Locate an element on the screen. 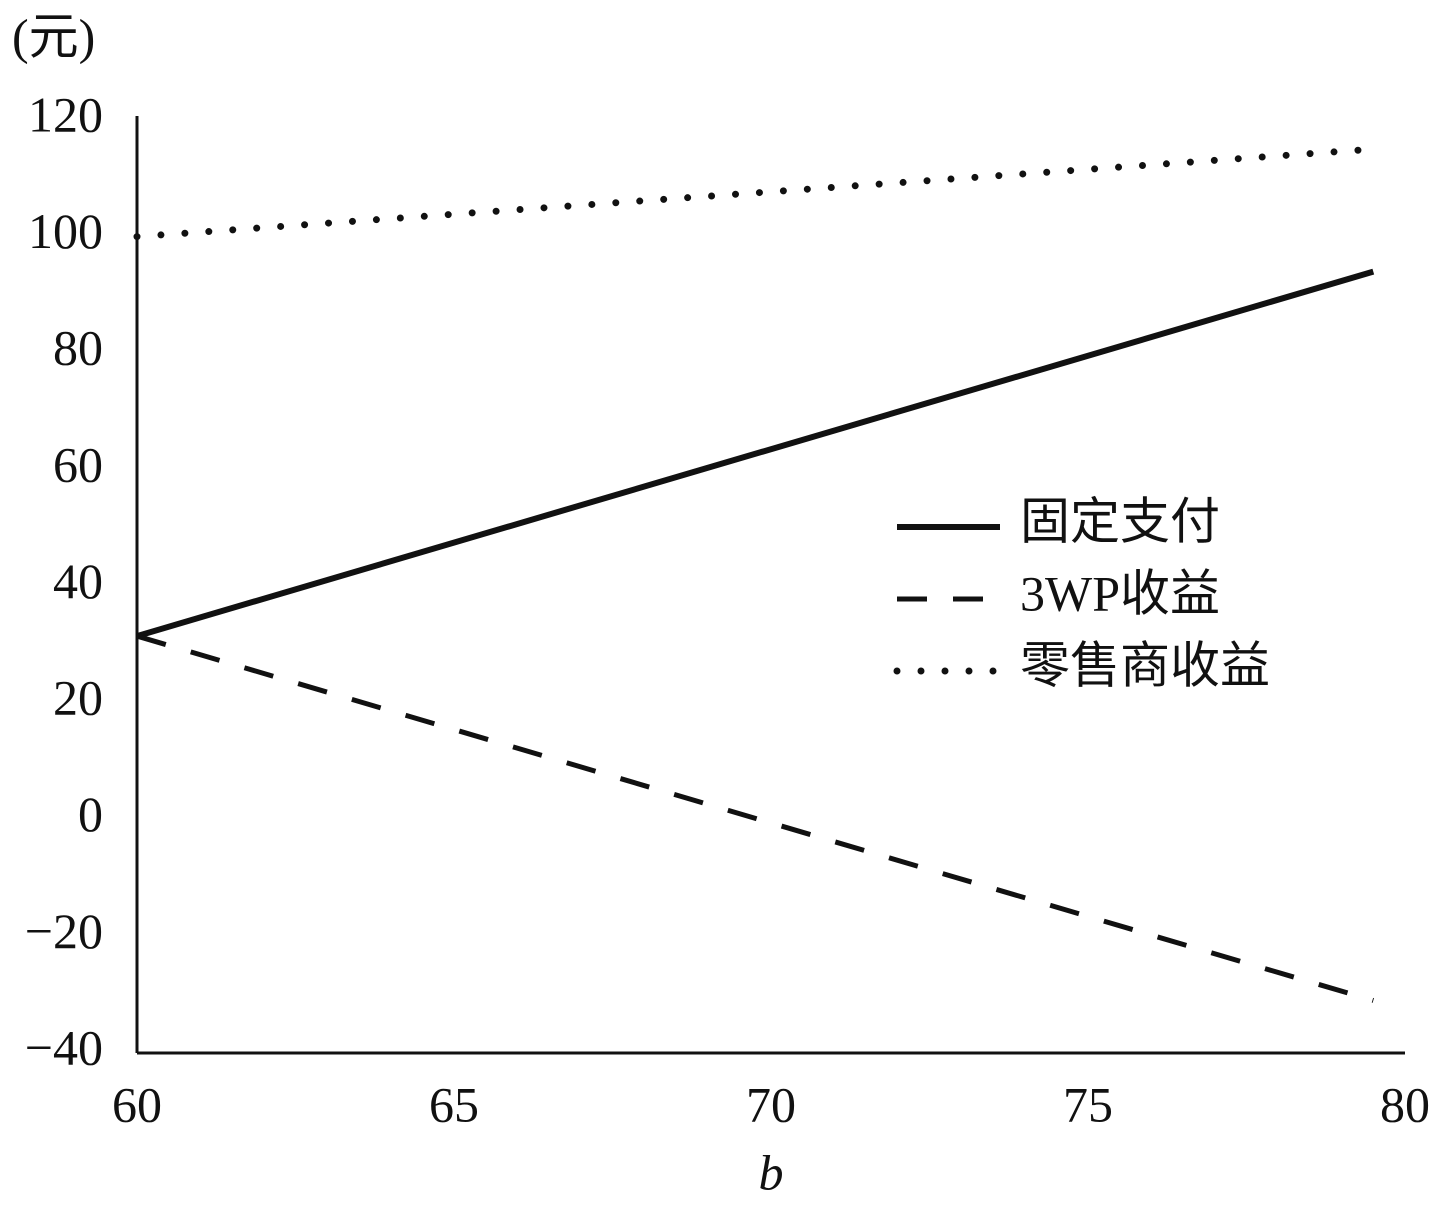  y-tick-label: 80 is located at coordinates (78, 348).